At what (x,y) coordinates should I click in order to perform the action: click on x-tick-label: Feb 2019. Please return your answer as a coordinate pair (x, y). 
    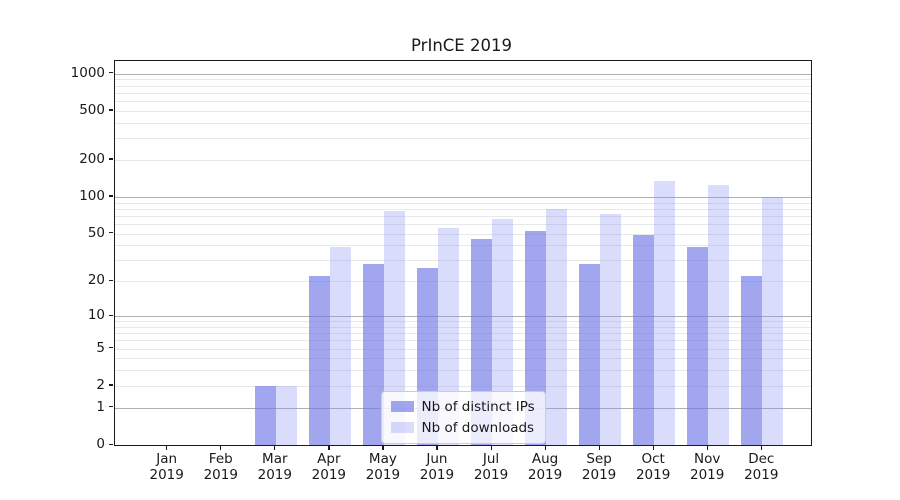
    Looking at the image, I should click on (220, 467).